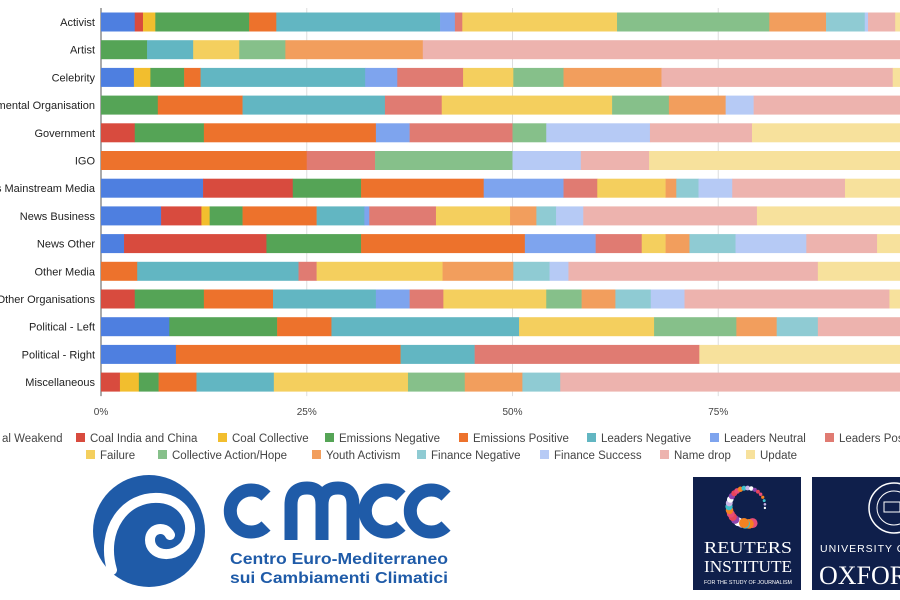  What do you see at coordinates (322, 510) in the screenshot?
I see `cmcc-letter-m` at bounding box center [322, 510].